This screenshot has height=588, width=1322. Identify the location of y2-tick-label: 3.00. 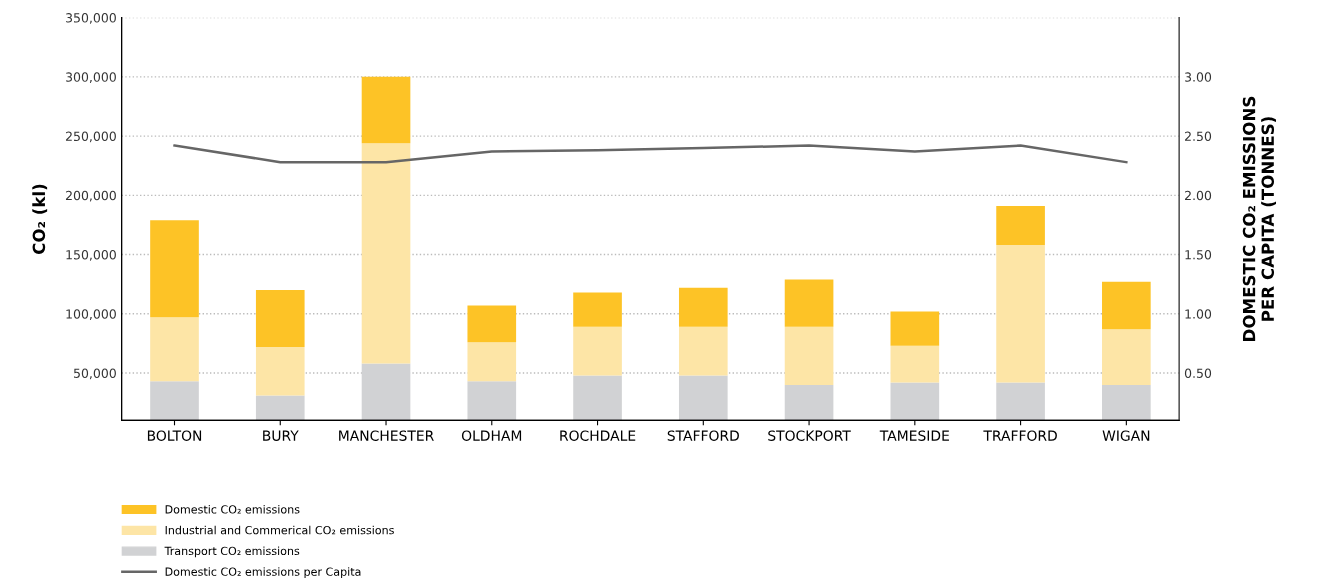
(1198, 77).